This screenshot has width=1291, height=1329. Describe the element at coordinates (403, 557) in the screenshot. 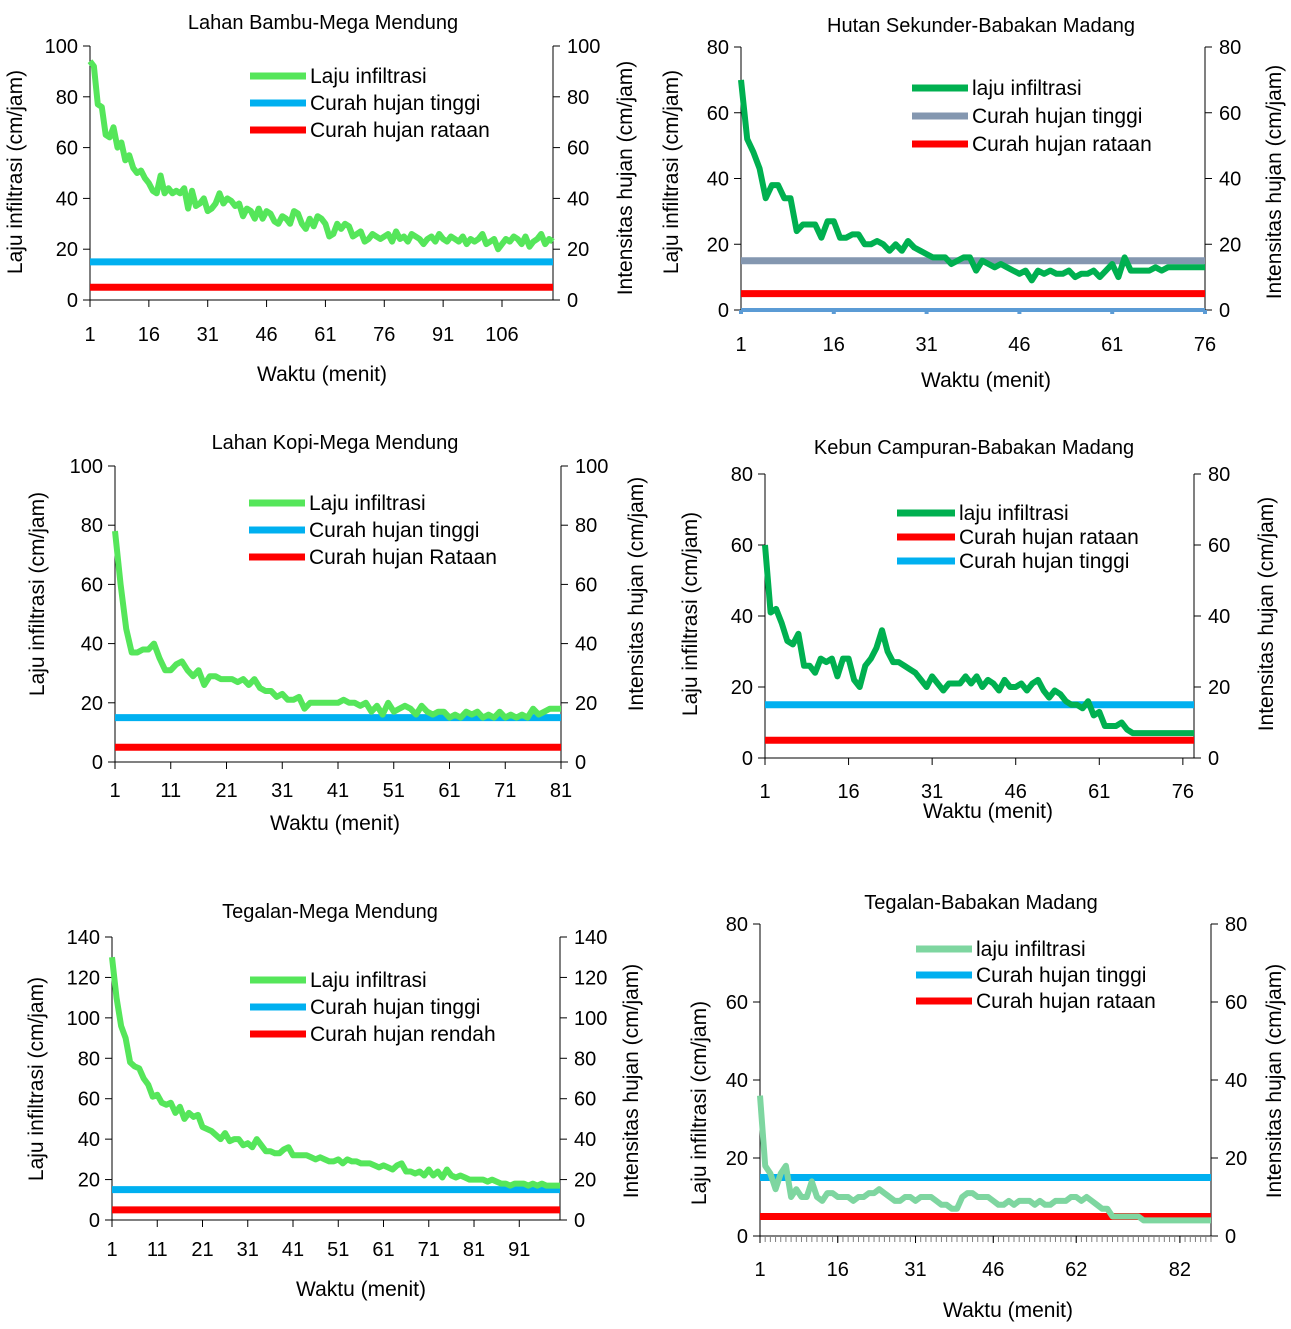

I see `legend-label: Curah hujan Rataan` at that location.